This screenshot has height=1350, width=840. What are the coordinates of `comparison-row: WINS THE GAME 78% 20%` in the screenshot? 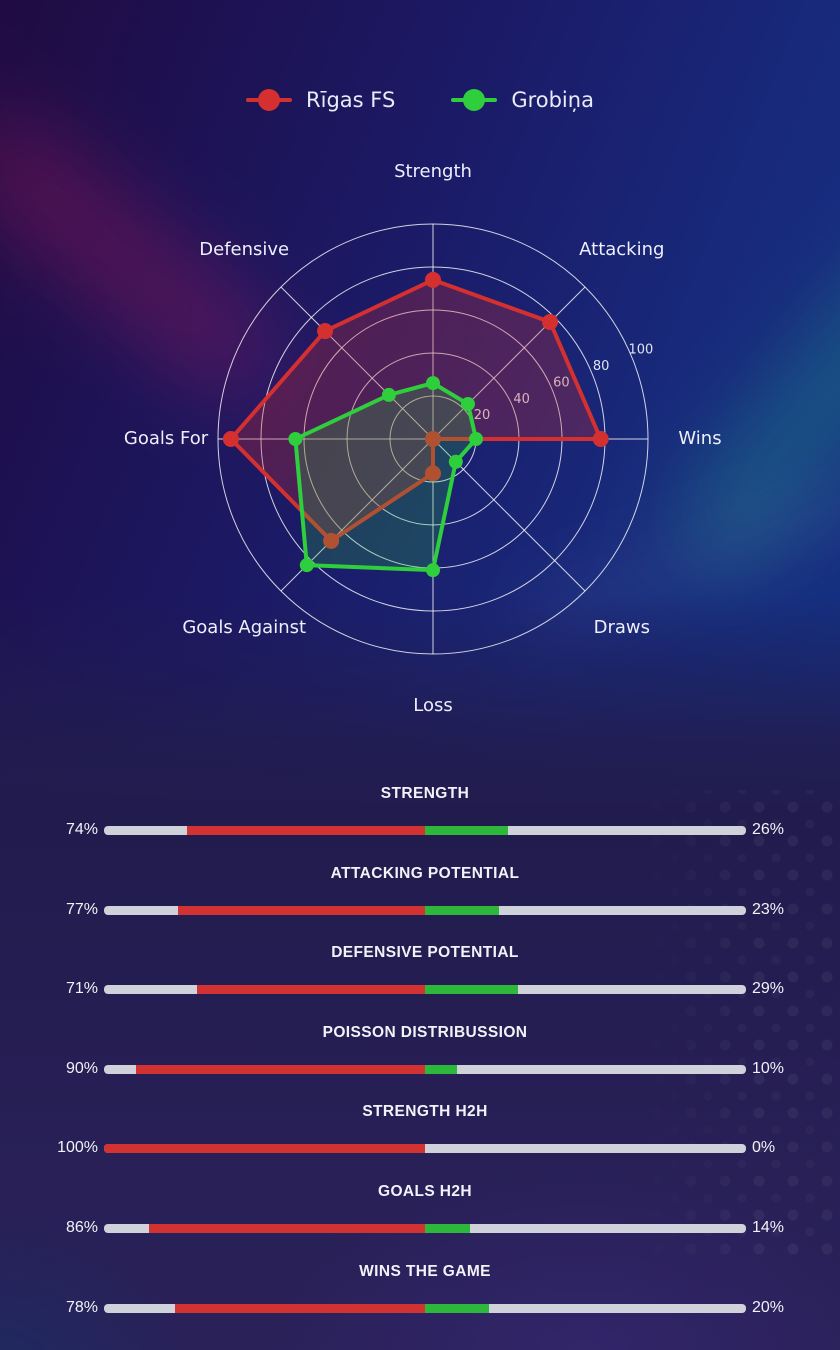 It's located at (420, 1293).